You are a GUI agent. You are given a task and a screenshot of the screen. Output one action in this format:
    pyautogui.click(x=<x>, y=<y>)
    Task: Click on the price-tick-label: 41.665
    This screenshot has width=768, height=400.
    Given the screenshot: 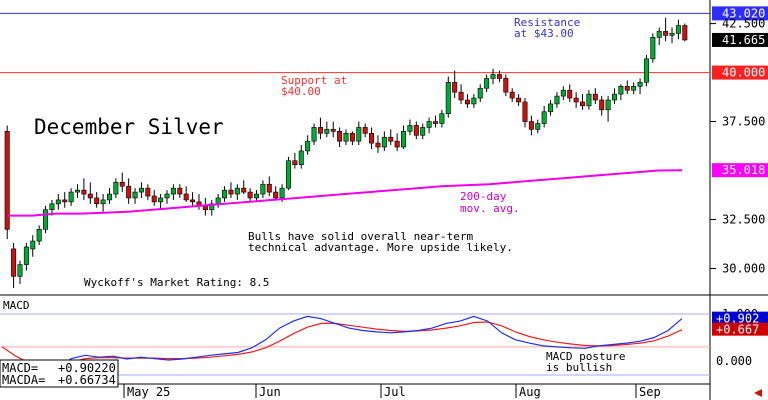 What is the action you would take?
    pyautogui.click(x=743, y=40)
    